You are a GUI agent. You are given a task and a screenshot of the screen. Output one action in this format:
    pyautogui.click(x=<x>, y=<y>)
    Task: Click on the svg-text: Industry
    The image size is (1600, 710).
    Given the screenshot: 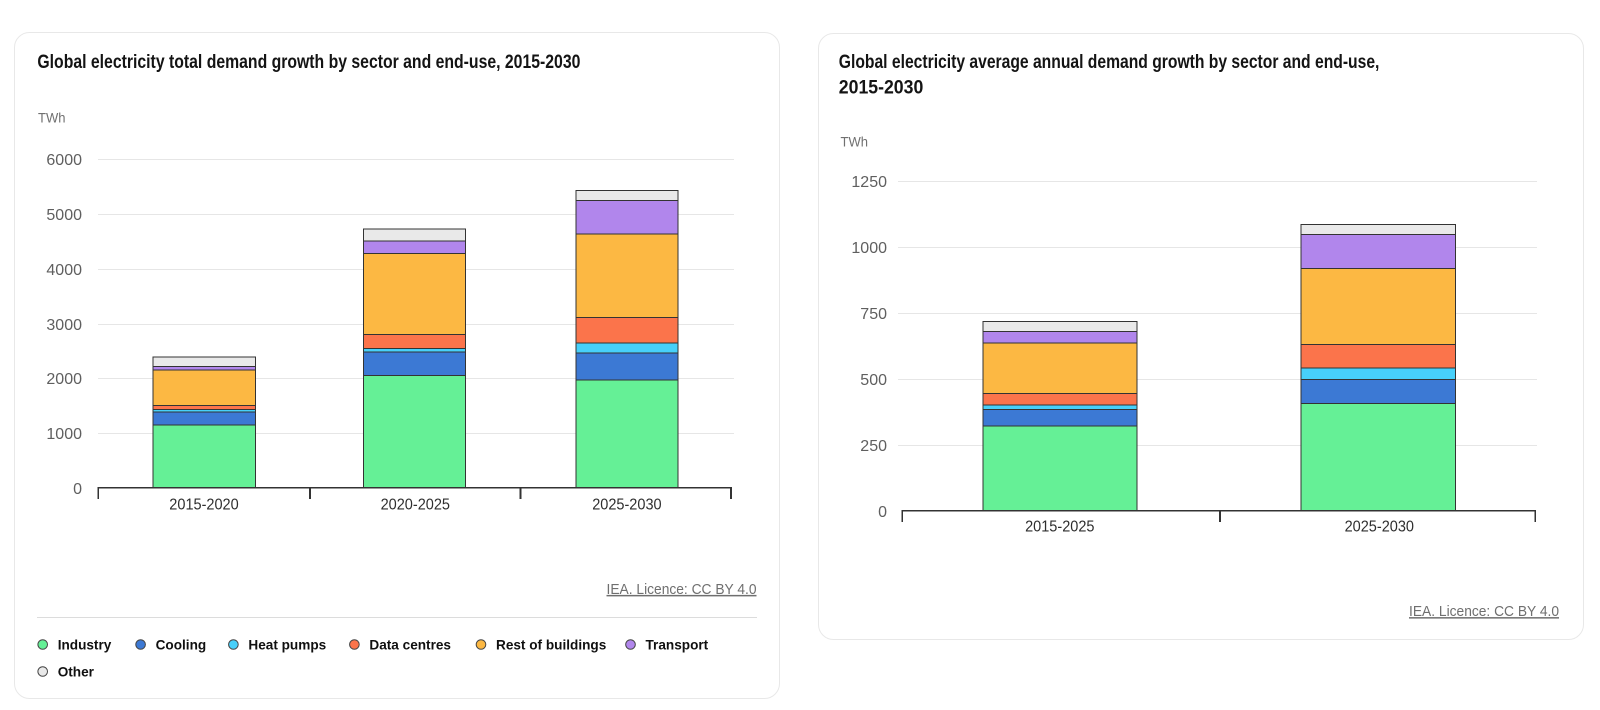 What is the action you would take?
    pyautogui.click(x=85, y=645)
    